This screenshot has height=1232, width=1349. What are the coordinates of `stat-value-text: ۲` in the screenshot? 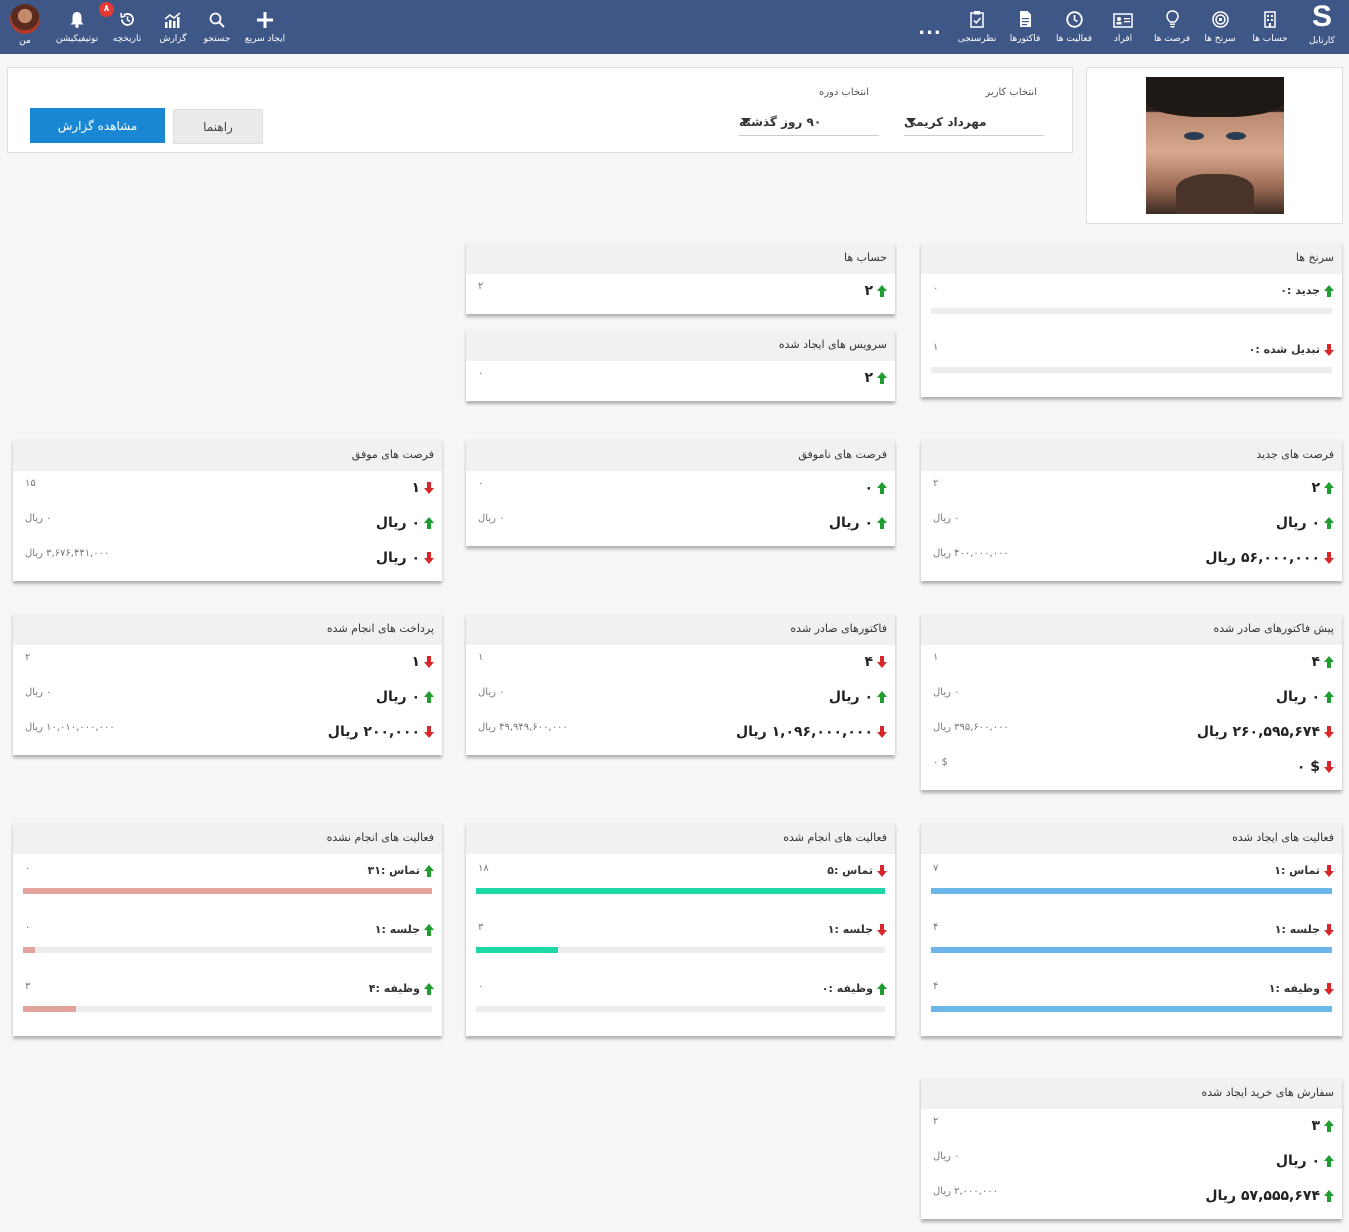 It's located at (1315, 488).